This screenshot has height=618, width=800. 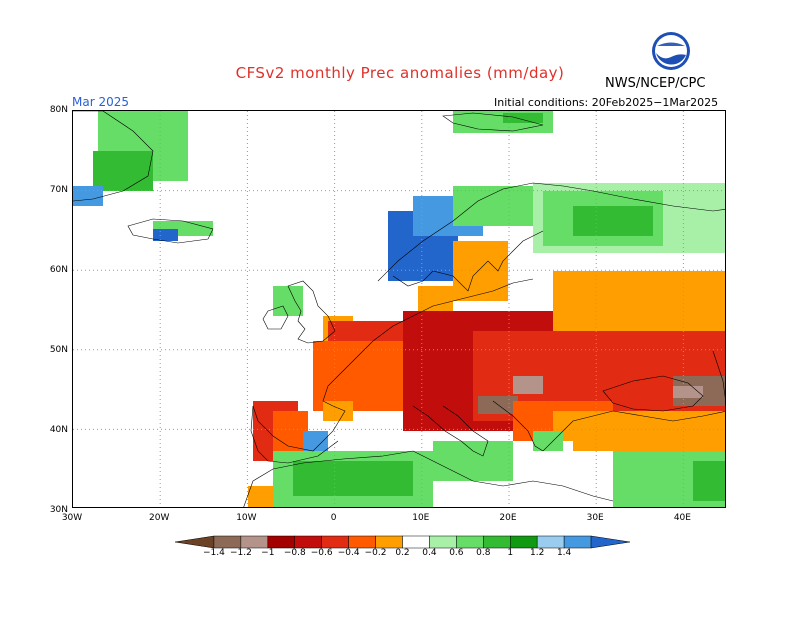 I want to click on colorbar-tick: 0.2, so click(x=402, y=553).